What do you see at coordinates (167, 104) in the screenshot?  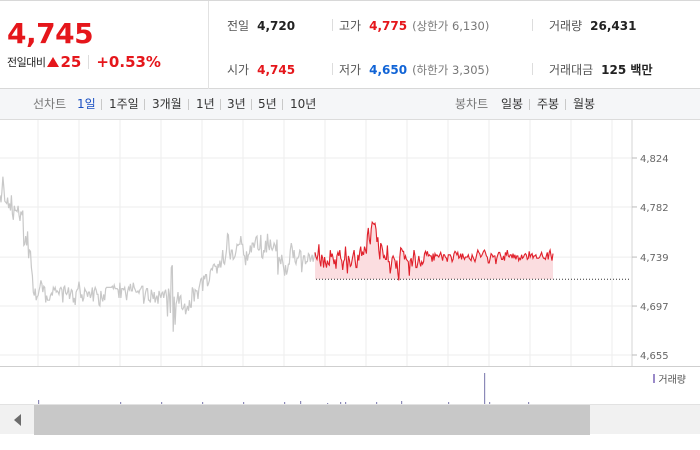 I see `period-3m-button: 3개월` at bounding box center [167, 104].